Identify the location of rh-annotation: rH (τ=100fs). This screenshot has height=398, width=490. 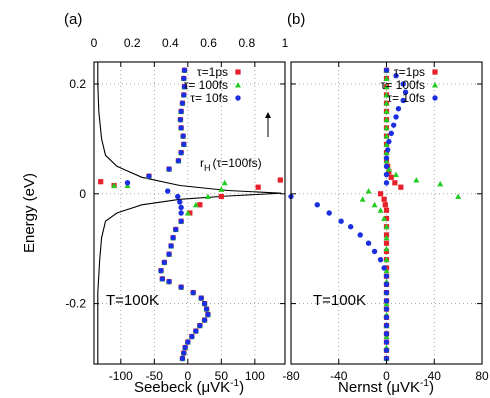
(231, 164).